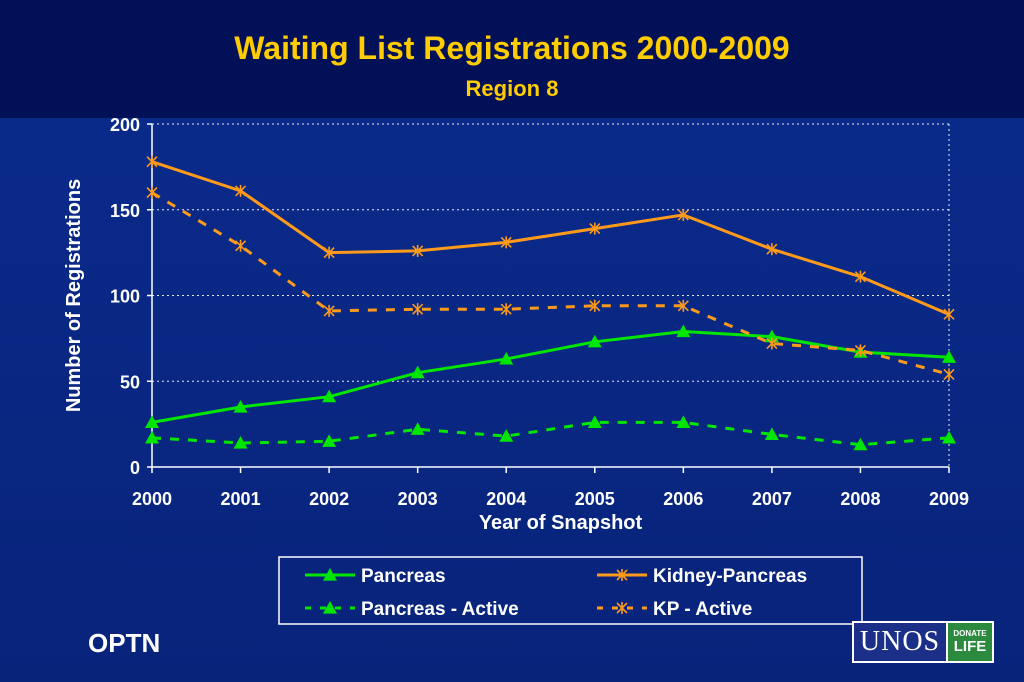 The width and height of the screenshot is (1024, 682). Describe the element at coordinates (772, 499) in the screenshot. I see `x-tick-label: 2007` at that location.